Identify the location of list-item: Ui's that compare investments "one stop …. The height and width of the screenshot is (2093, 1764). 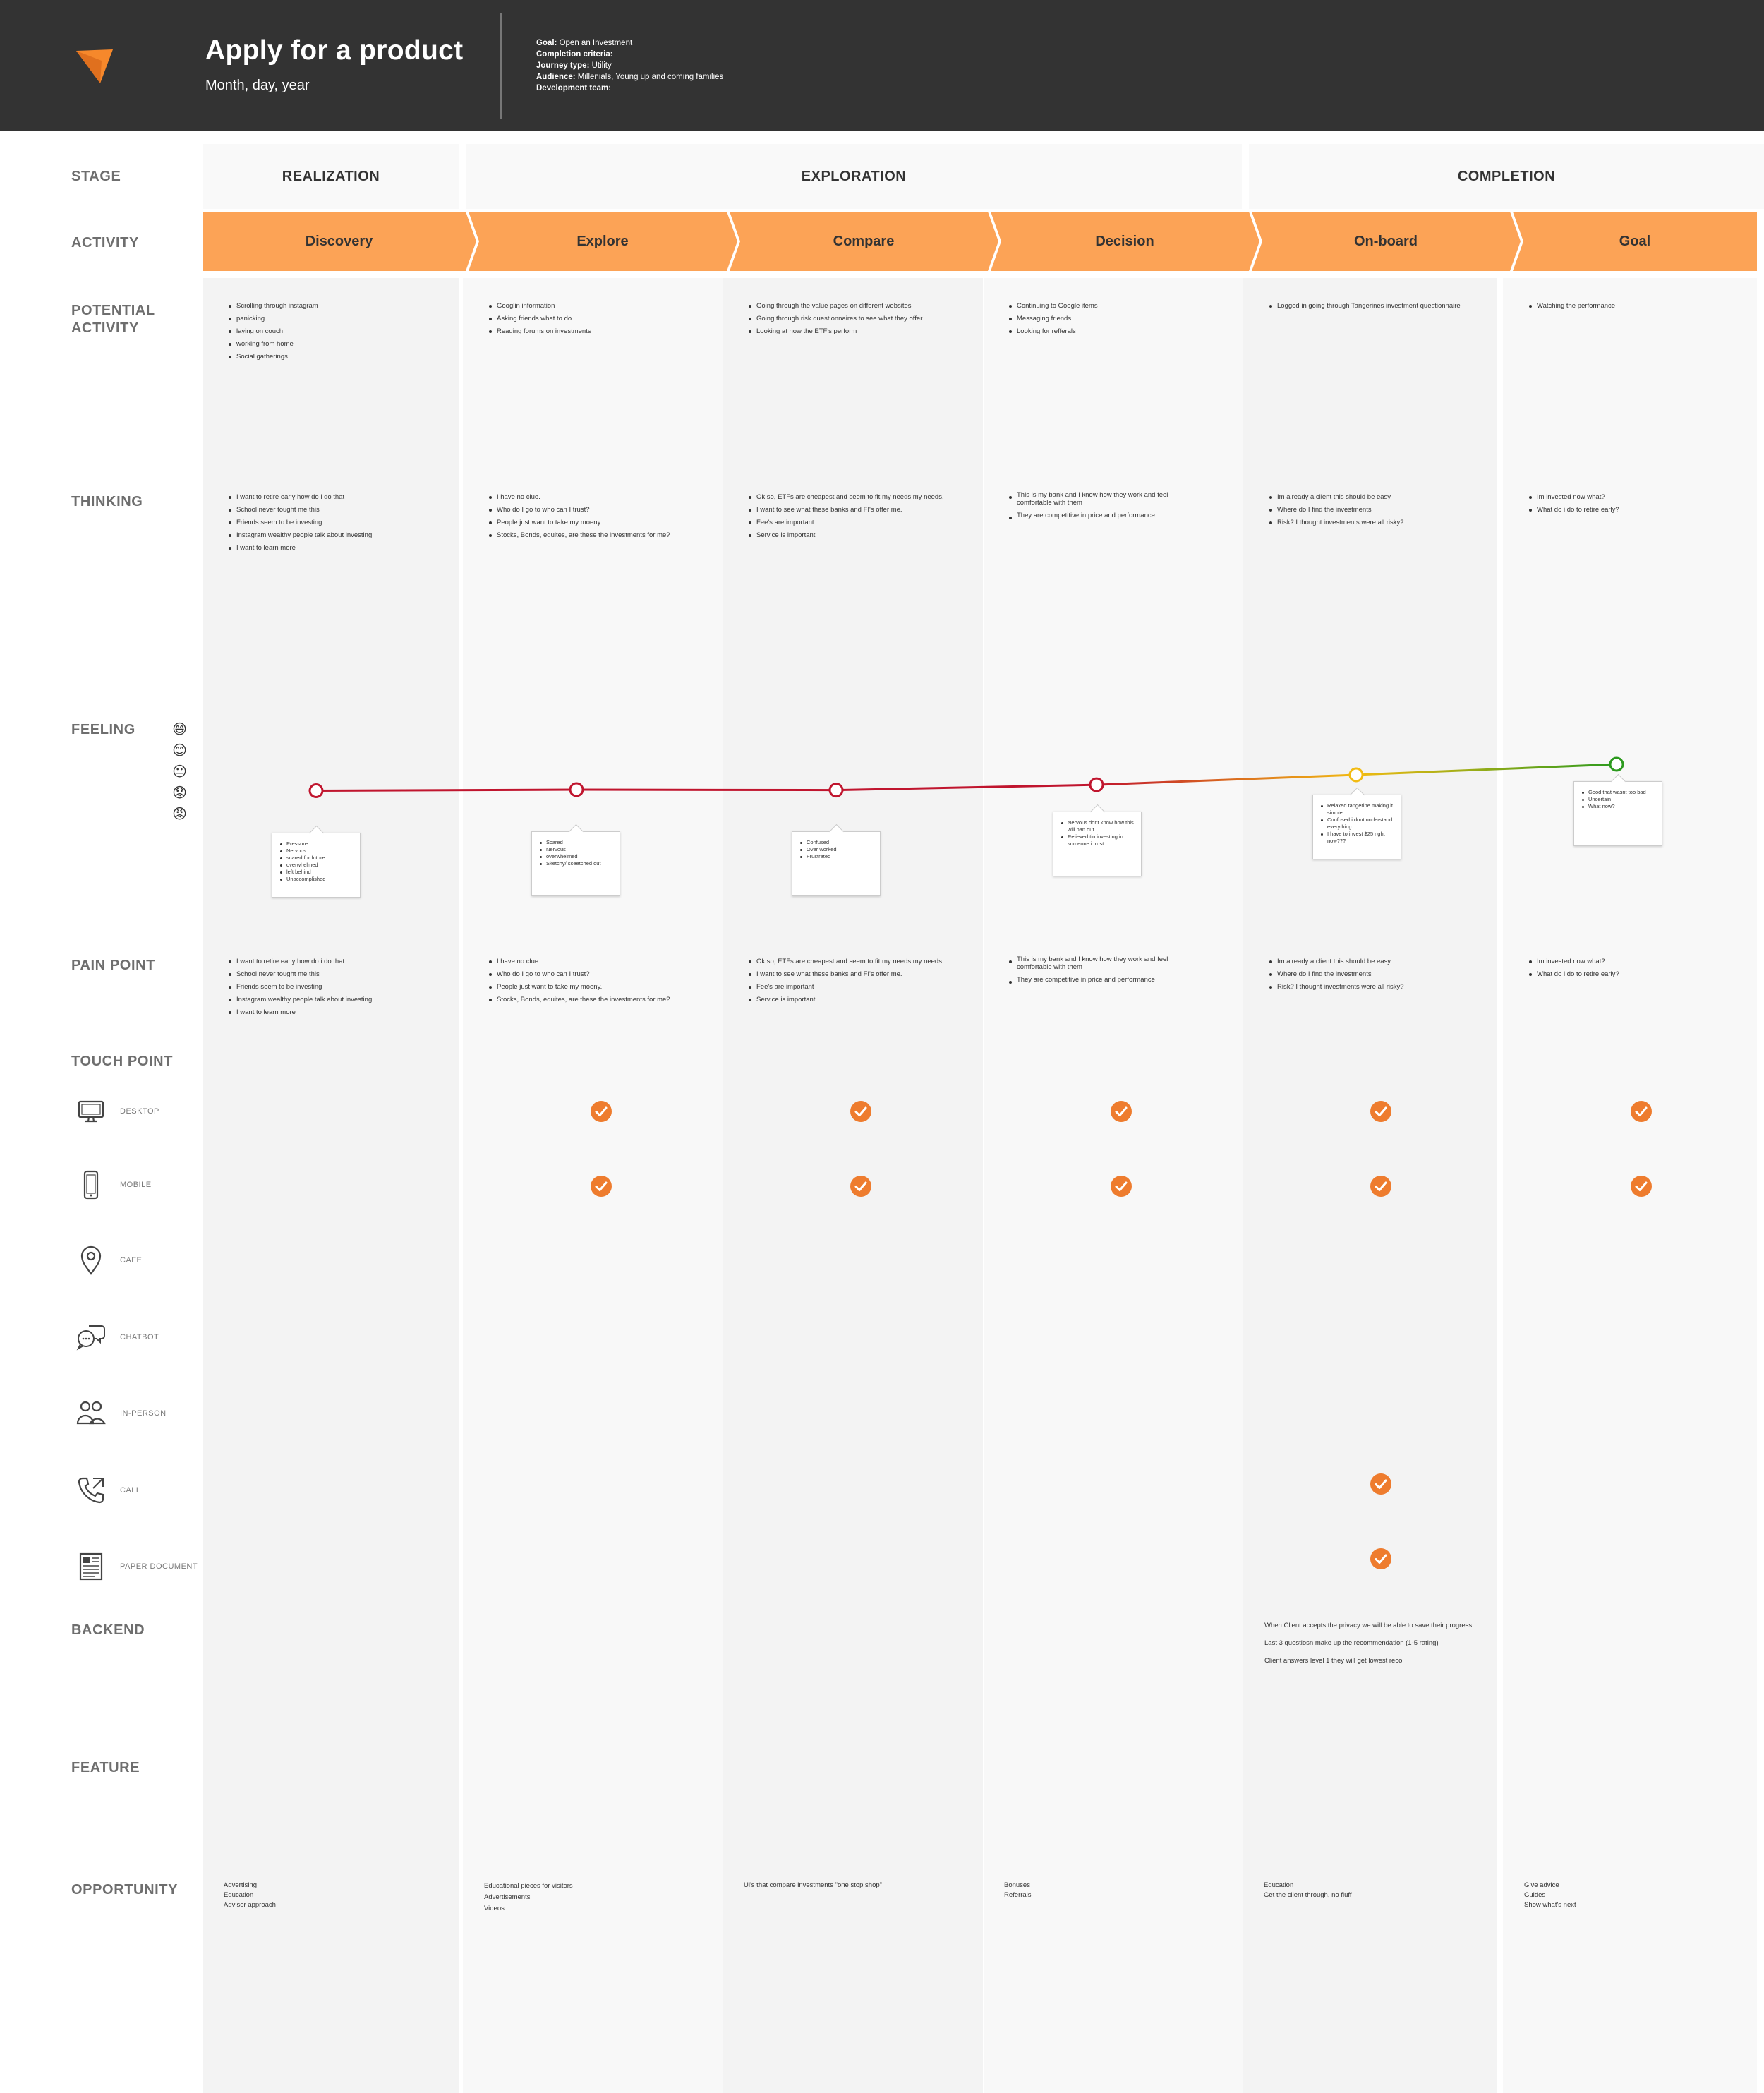
(813, 1885).